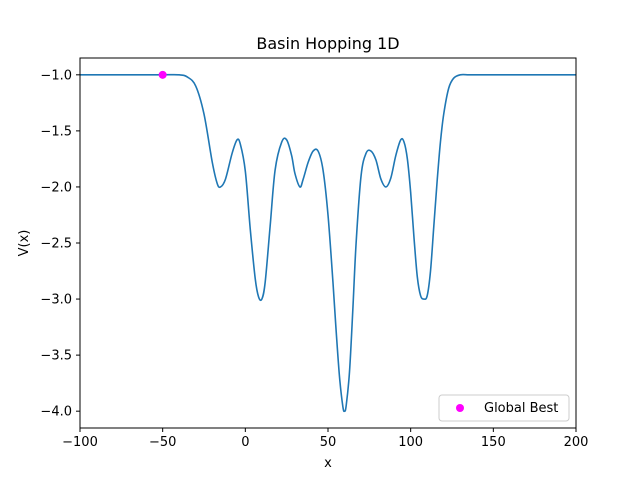 The height and width of the screenshot is (480, 640). I want to click on global-best-point, so click(162, 74).